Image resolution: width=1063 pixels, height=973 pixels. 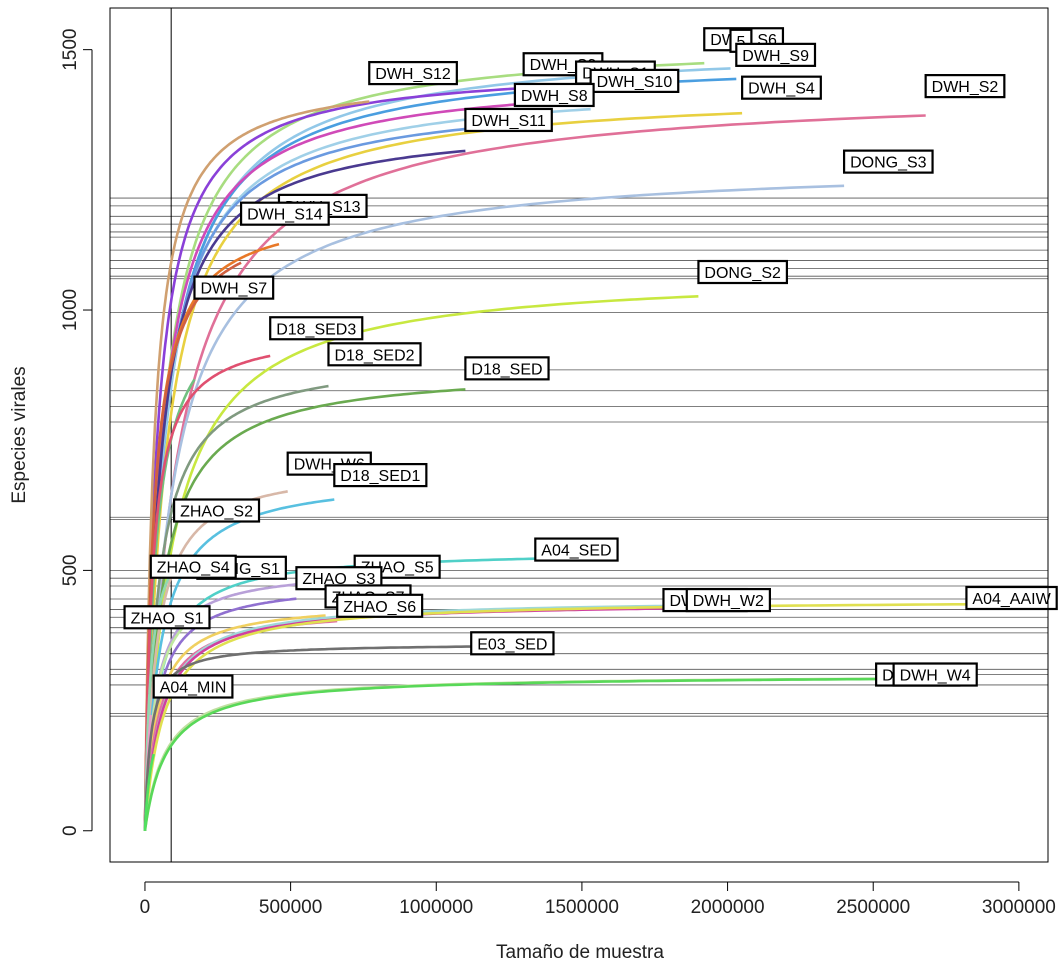 I want to click on series-label-text: A04_AAIW, so click(x=1011, y=599).